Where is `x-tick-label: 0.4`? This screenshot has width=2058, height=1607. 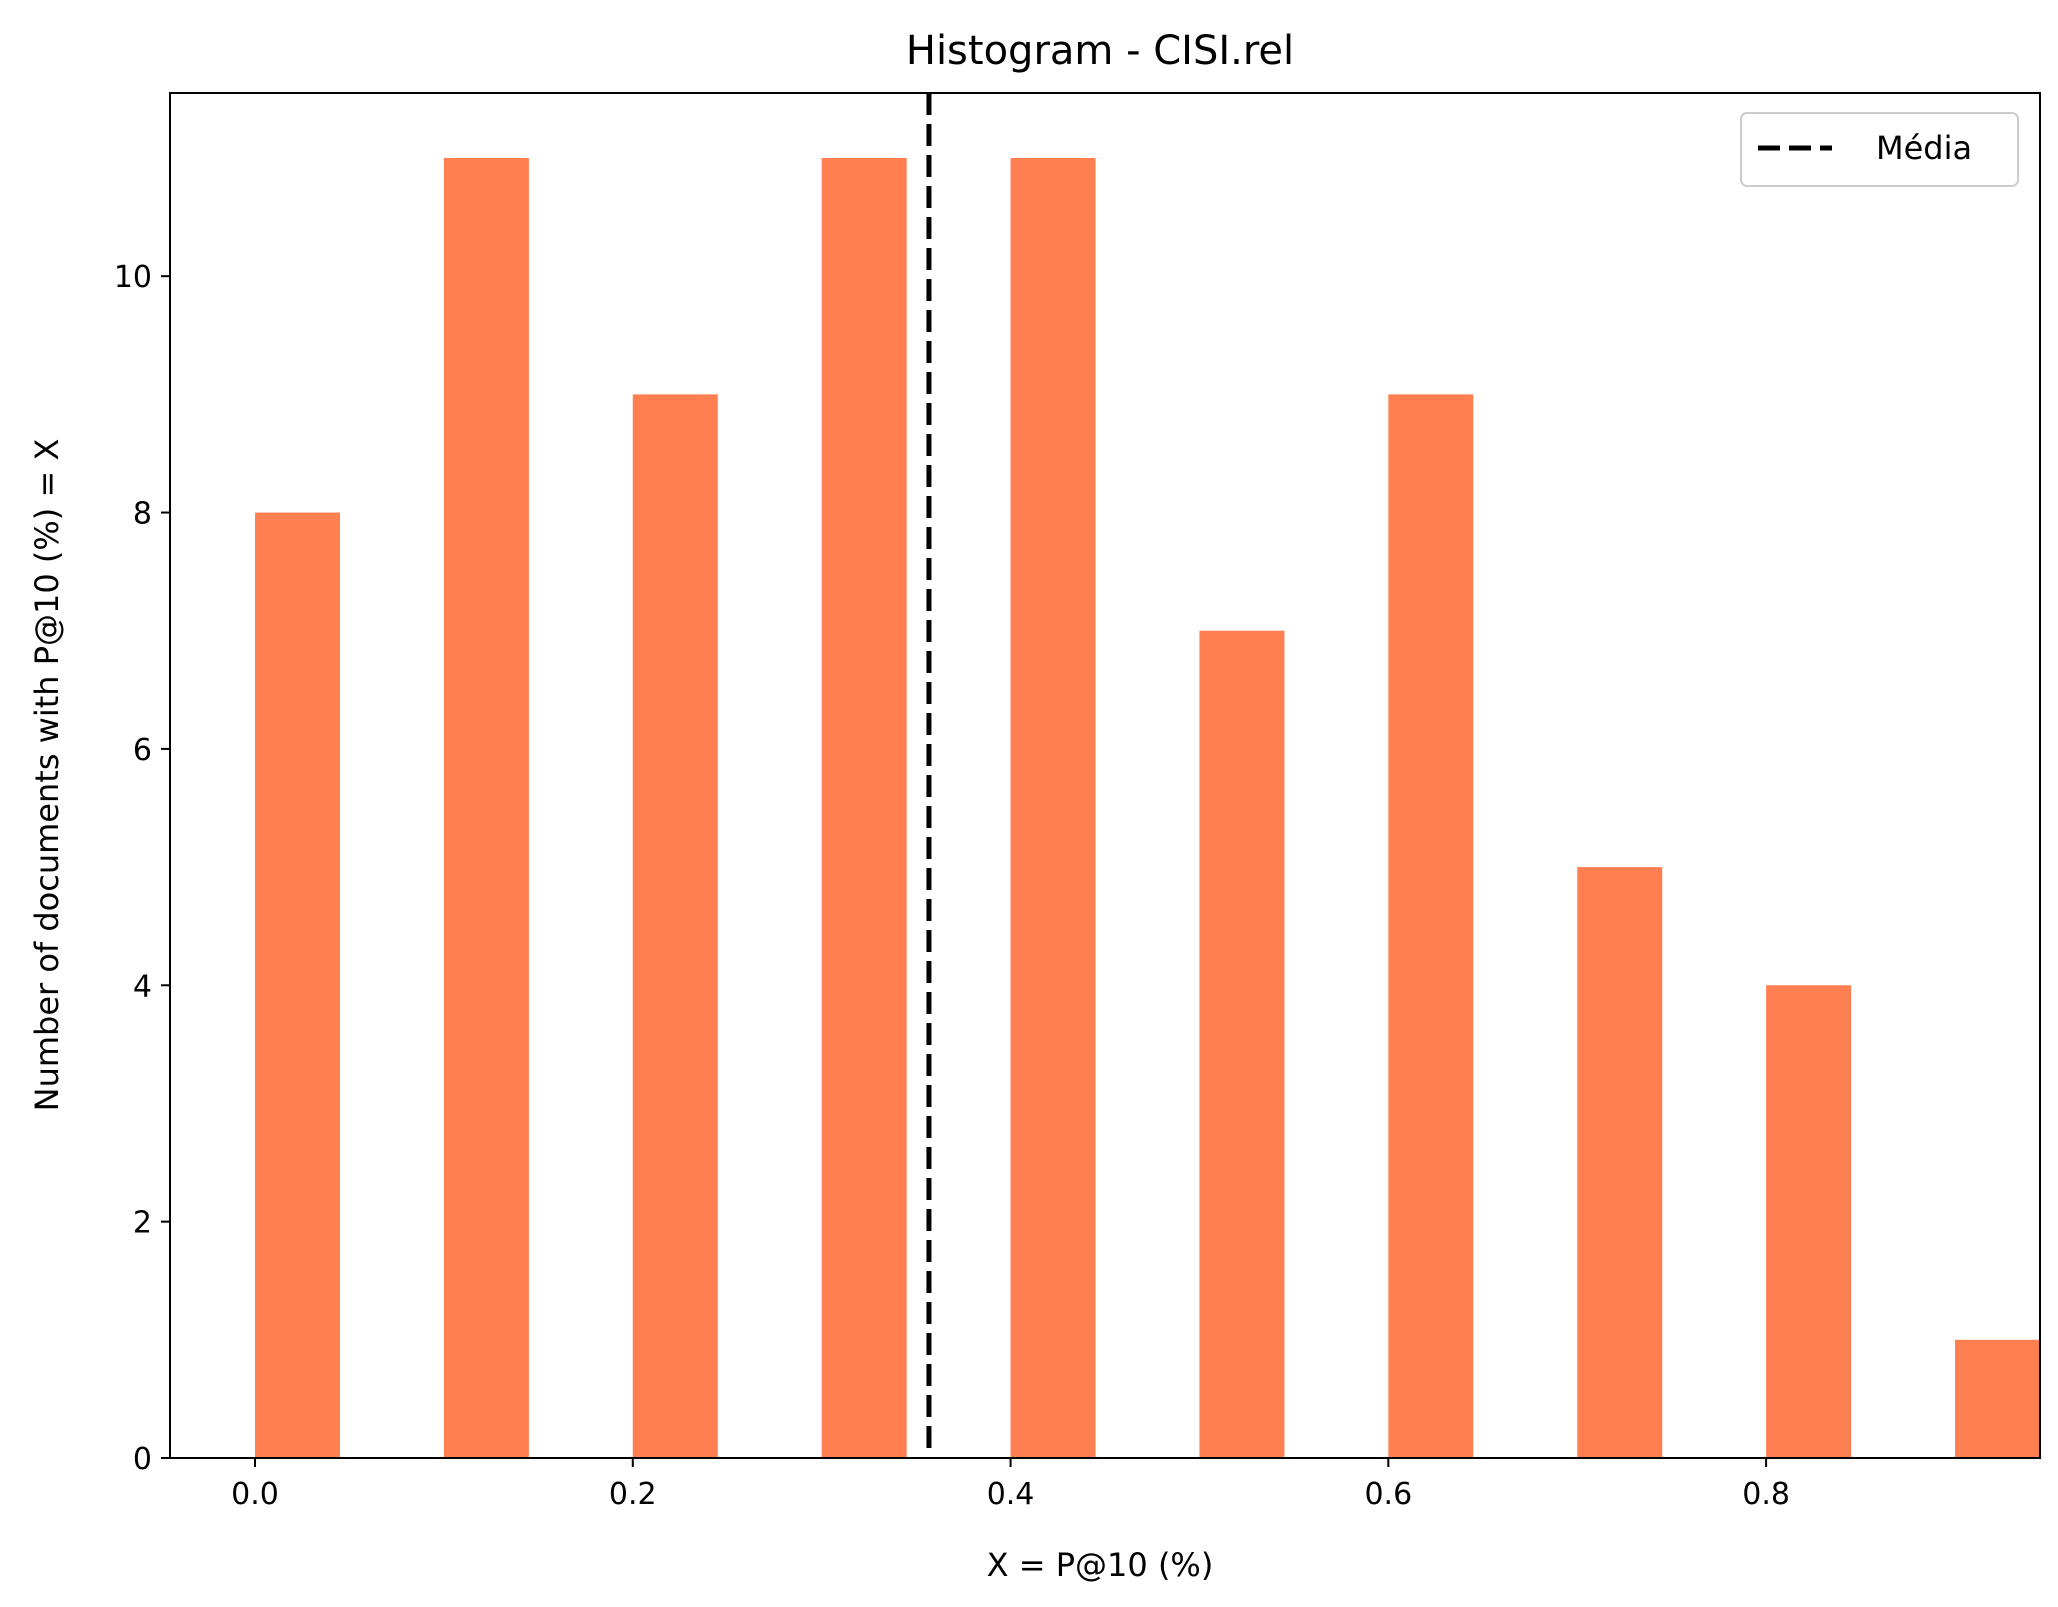 x-tick-label: 0.4 is located at coordinates (1011, 1494).